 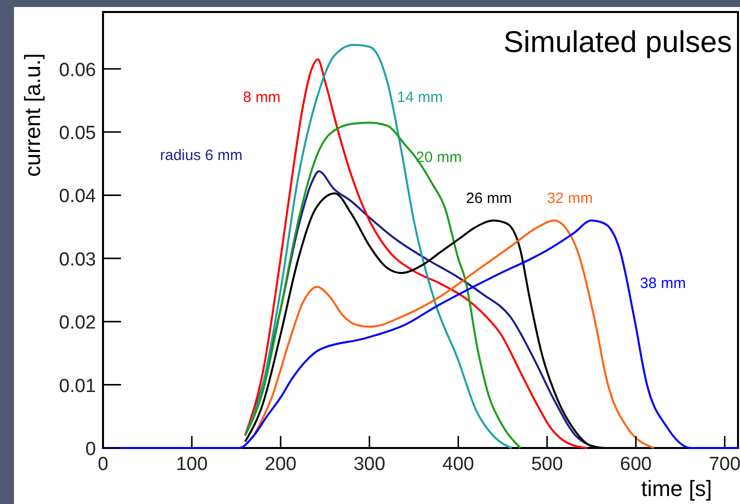 What do you see at coordinates (636, 464) in the screenshot?
I see `x-tick-label: 600` at bounding box center [636, 464].